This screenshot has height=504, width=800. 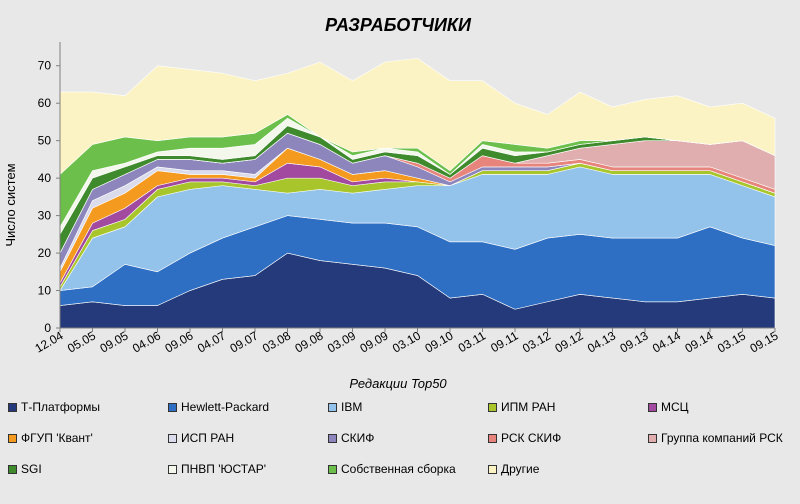 What do you see at coordinates (45, 103) in the screenshot?
I see `y-tick-label: 60` at bounding box center [45, 103].